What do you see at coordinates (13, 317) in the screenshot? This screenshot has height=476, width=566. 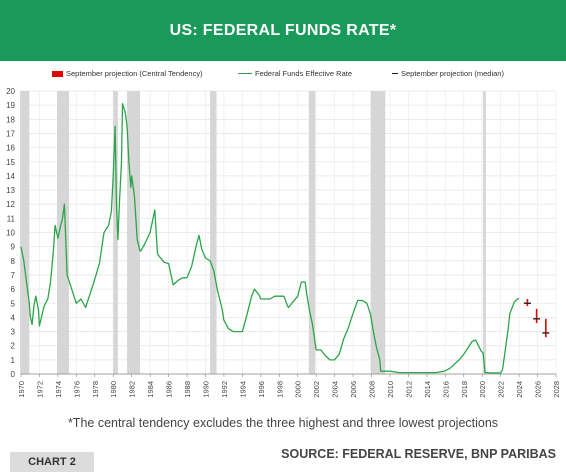 I see `y-tick-label: 4` at bounding box center [13, 317].